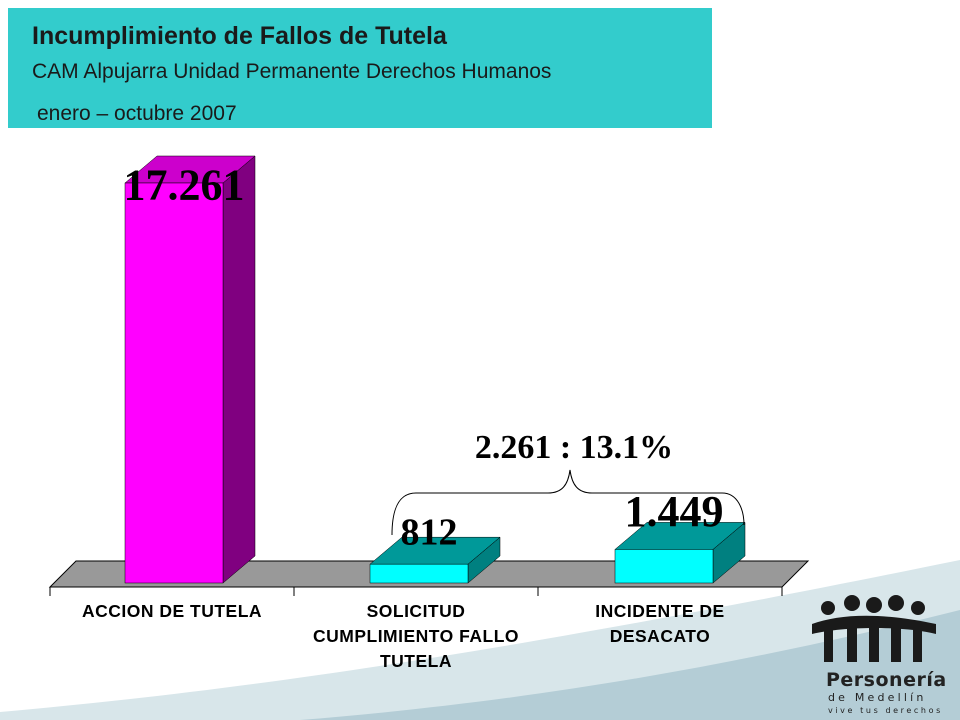 This screenshot has height=720, width=960. What do you see at coordinates (239, 369) in the screenshot?
I see `bar-side` at bounding box center [239, 369].